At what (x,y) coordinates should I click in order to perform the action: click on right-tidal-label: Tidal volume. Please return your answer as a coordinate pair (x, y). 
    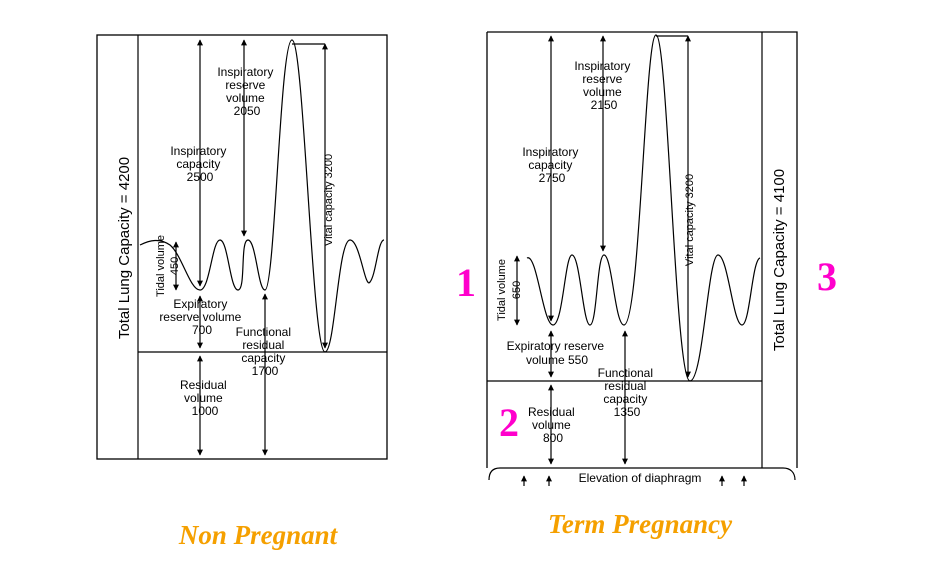
    Looking at the image, I should click on (502, 290).